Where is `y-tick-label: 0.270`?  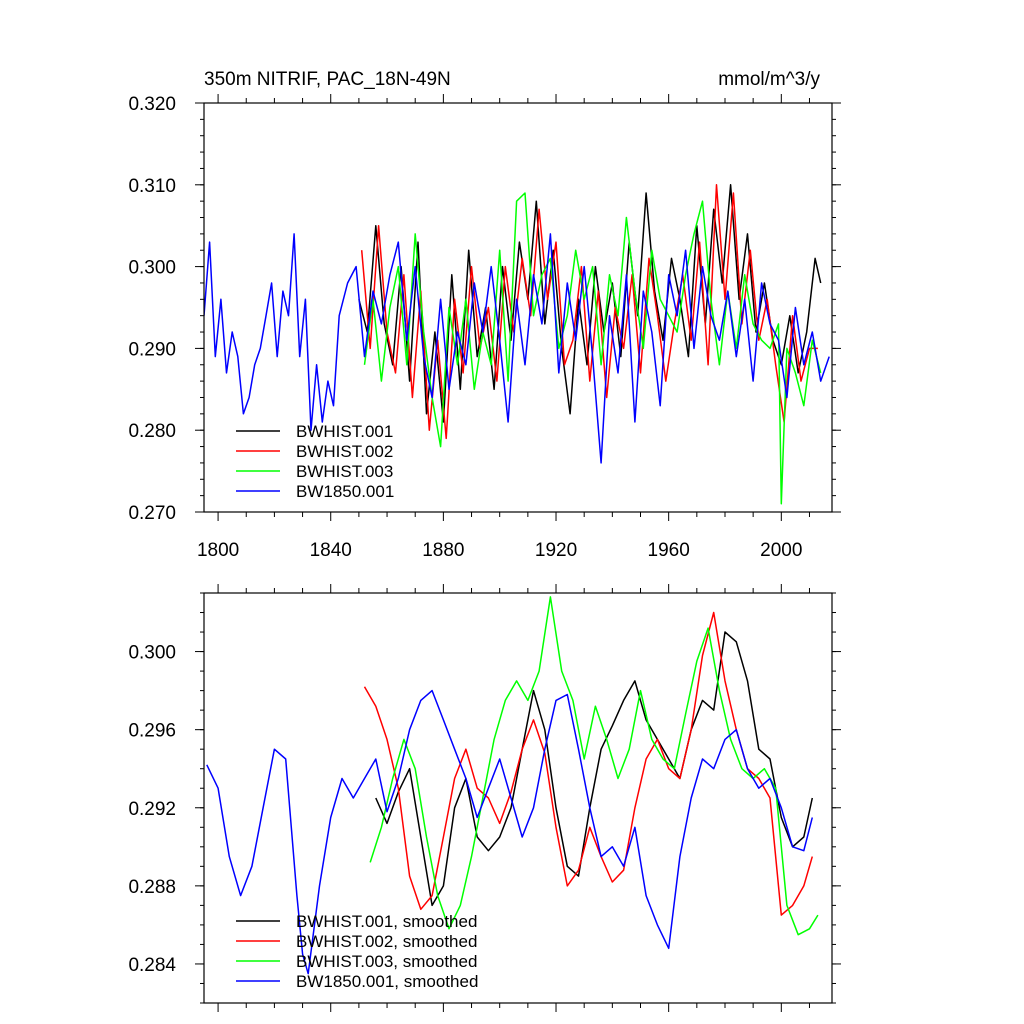
y-tick-label: 0.270 is located at coordinates (152, 513).